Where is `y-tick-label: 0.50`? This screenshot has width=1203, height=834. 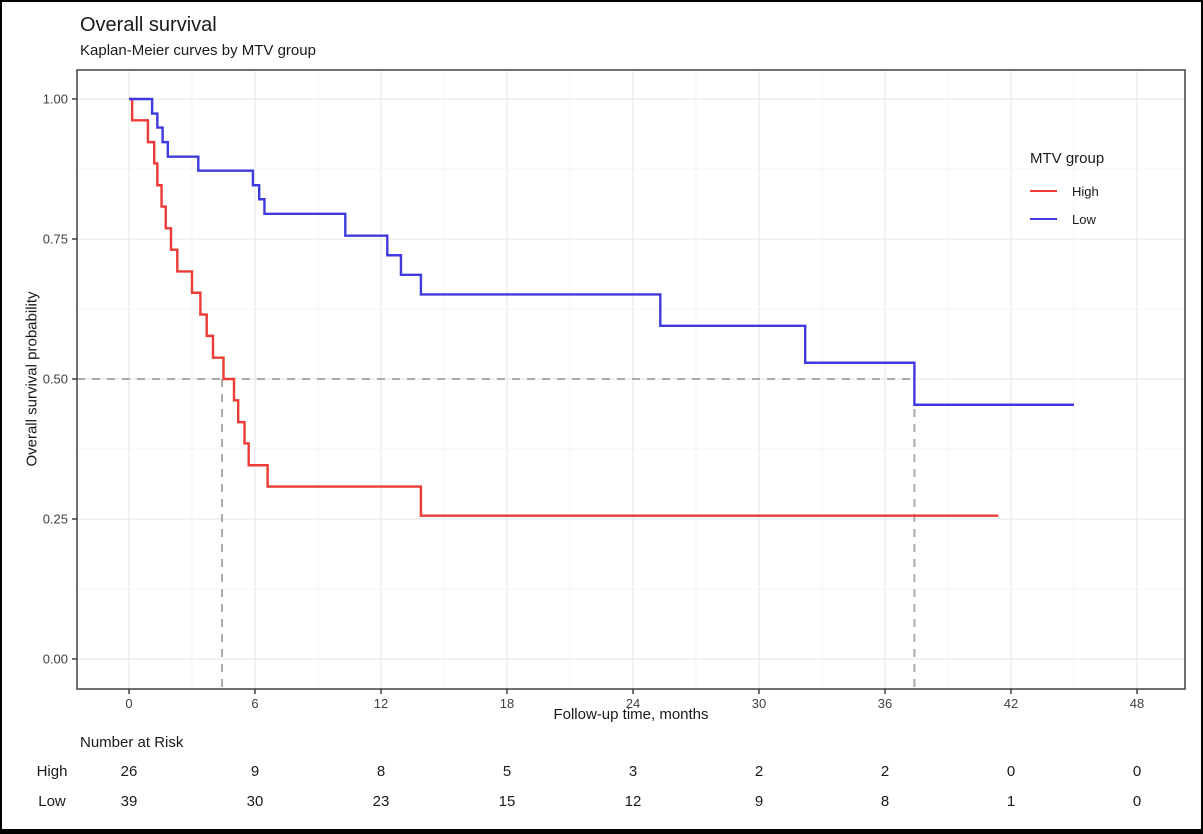 y-tick-label: 0.50 is located at coordinates (55, 379).